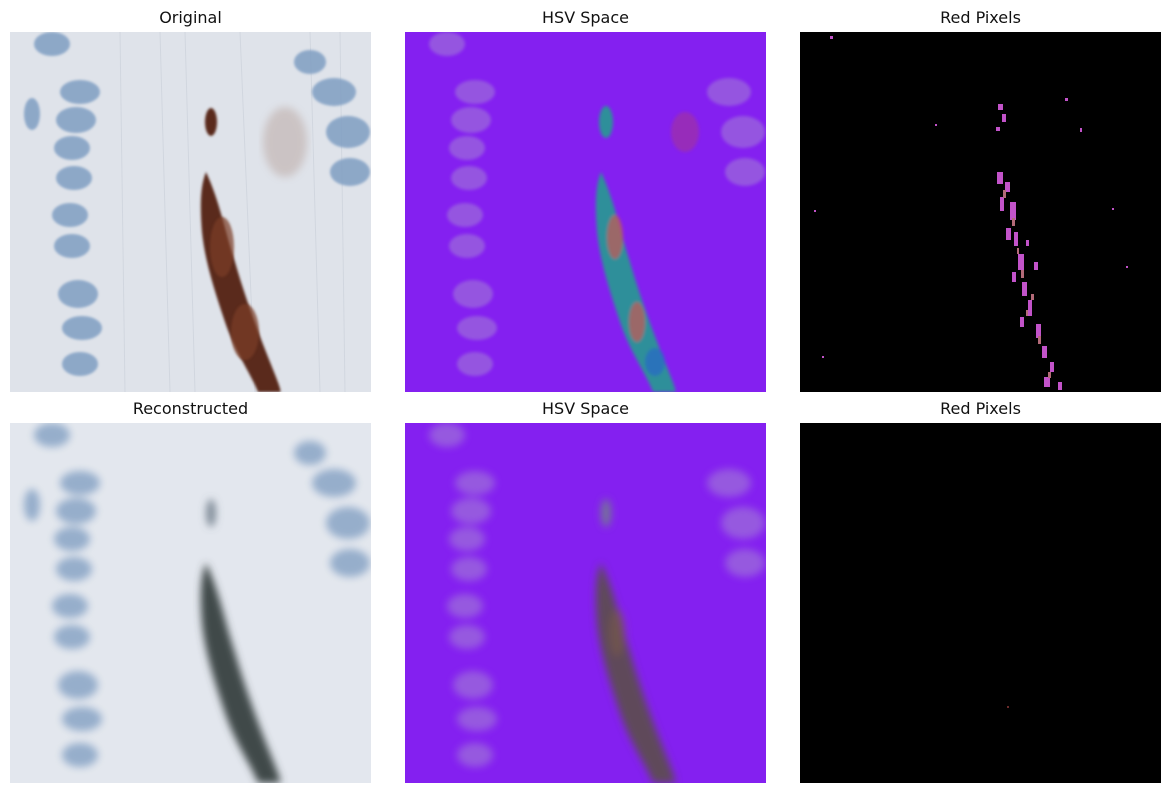 Image resolution: width=1170 pixels, height=793 pixels. Describe the element at coordinates (980, 603) in the screenshot. I see `red-mask-reconstructed-image` at that location.